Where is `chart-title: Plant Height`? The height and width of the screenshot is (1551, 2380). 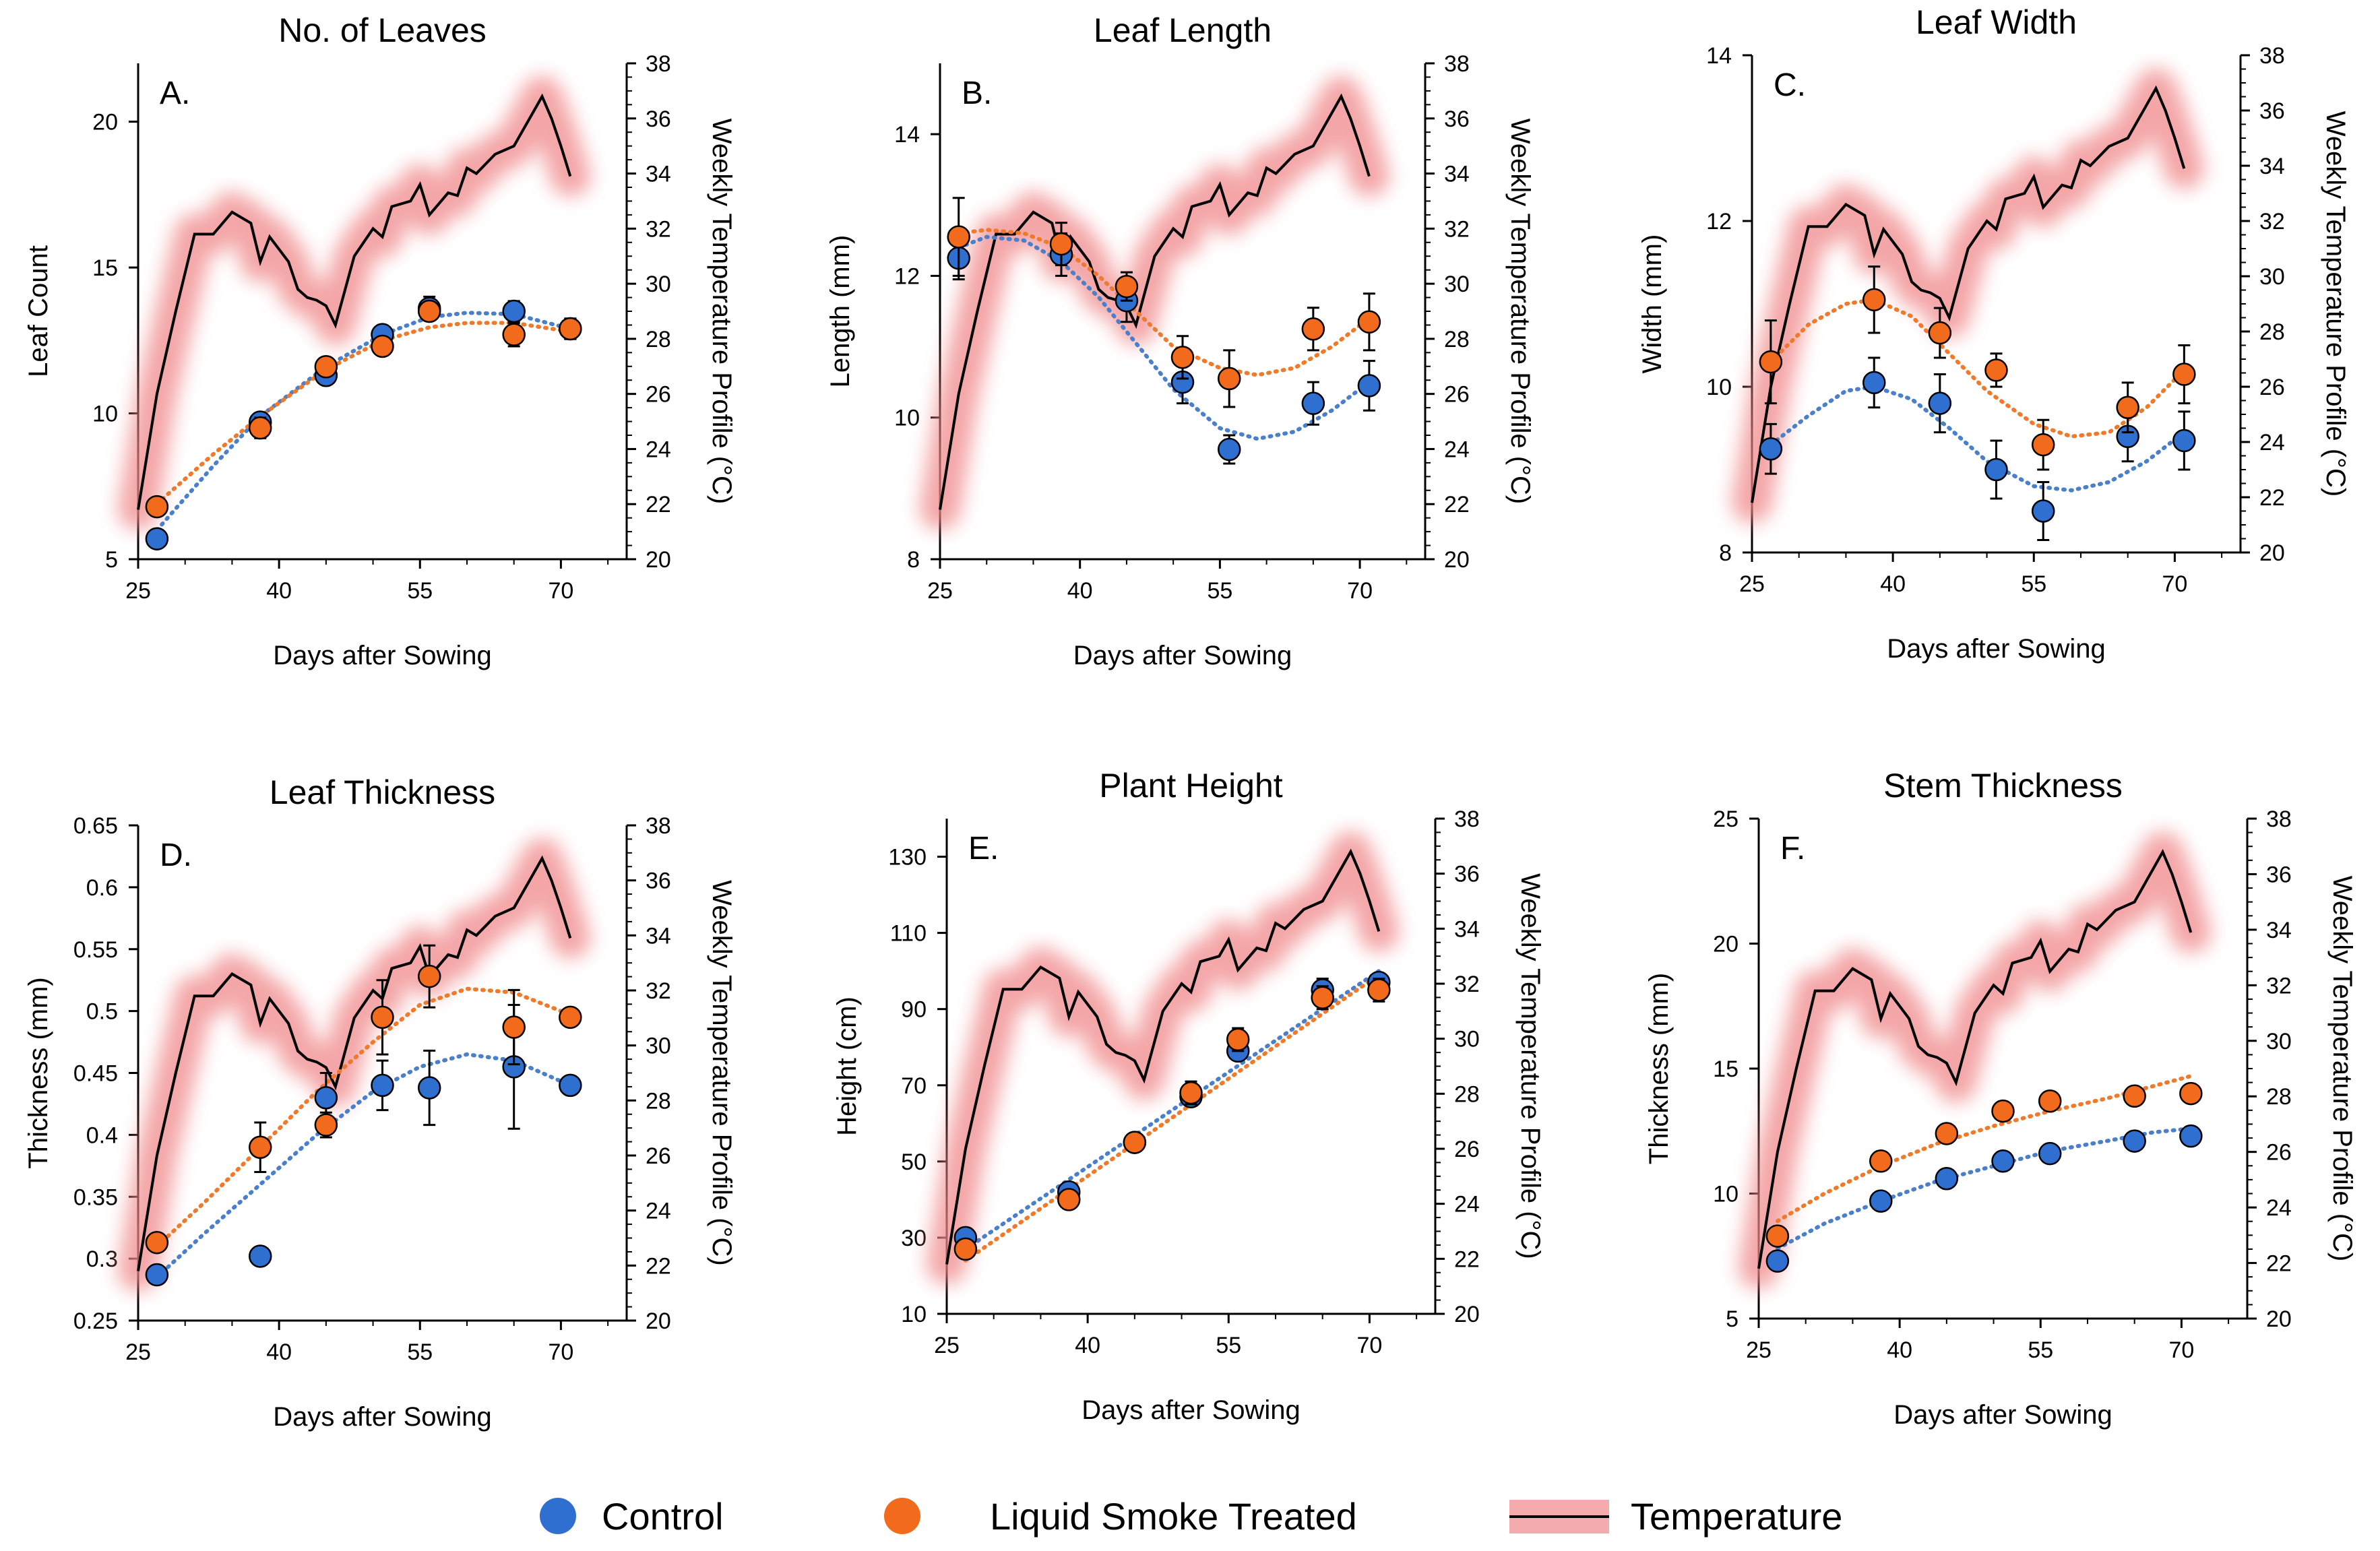
chart-title: Plant Height is located at coordinates (1191, 785).